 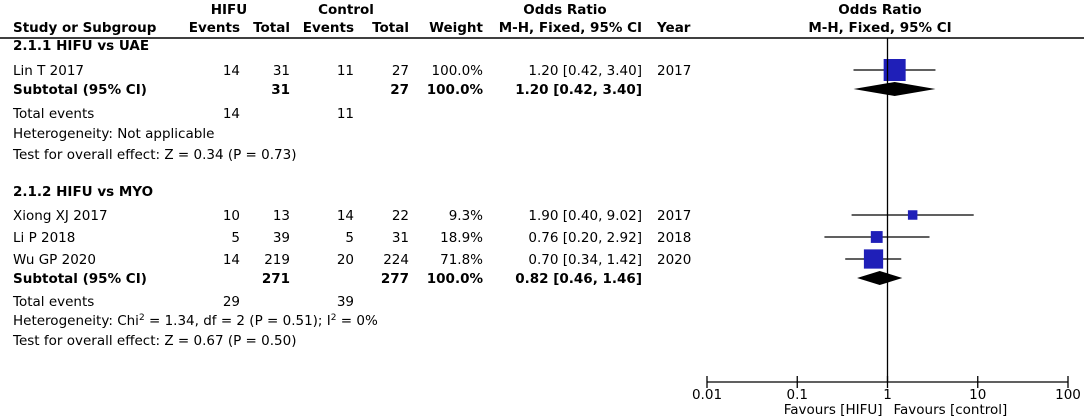 What do you see at coordinates (83, 192) in the screenshot?
I see `subgroup-title: 2.1.2 HIFU vs MYO` at bounding box center [83, 192].